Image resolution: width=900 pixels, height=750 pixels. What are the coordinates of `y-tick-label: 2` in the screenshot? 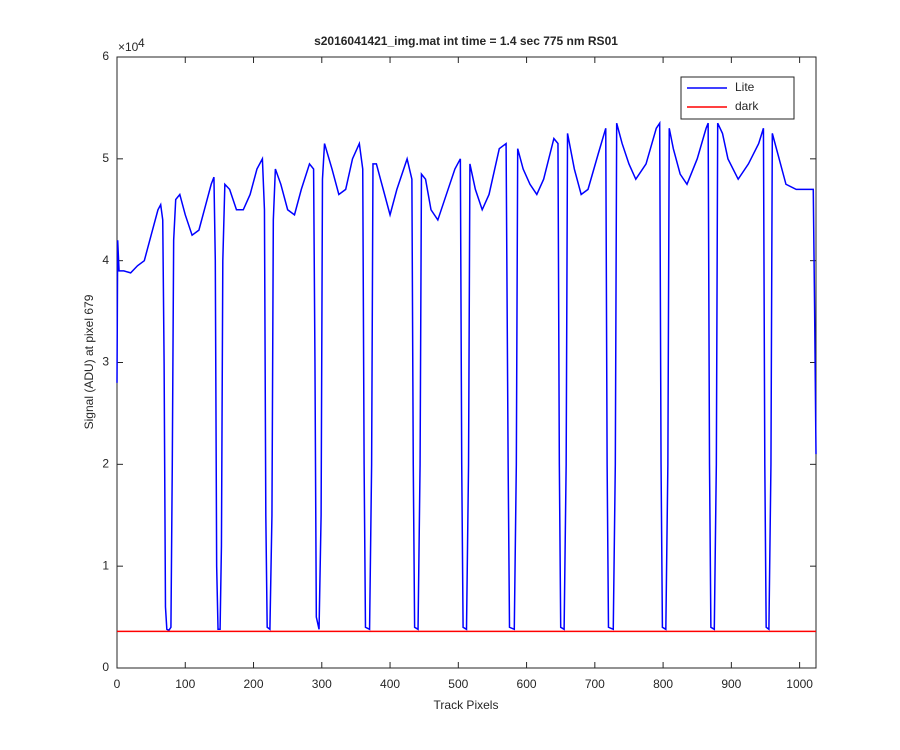 It's located at (105, 464).